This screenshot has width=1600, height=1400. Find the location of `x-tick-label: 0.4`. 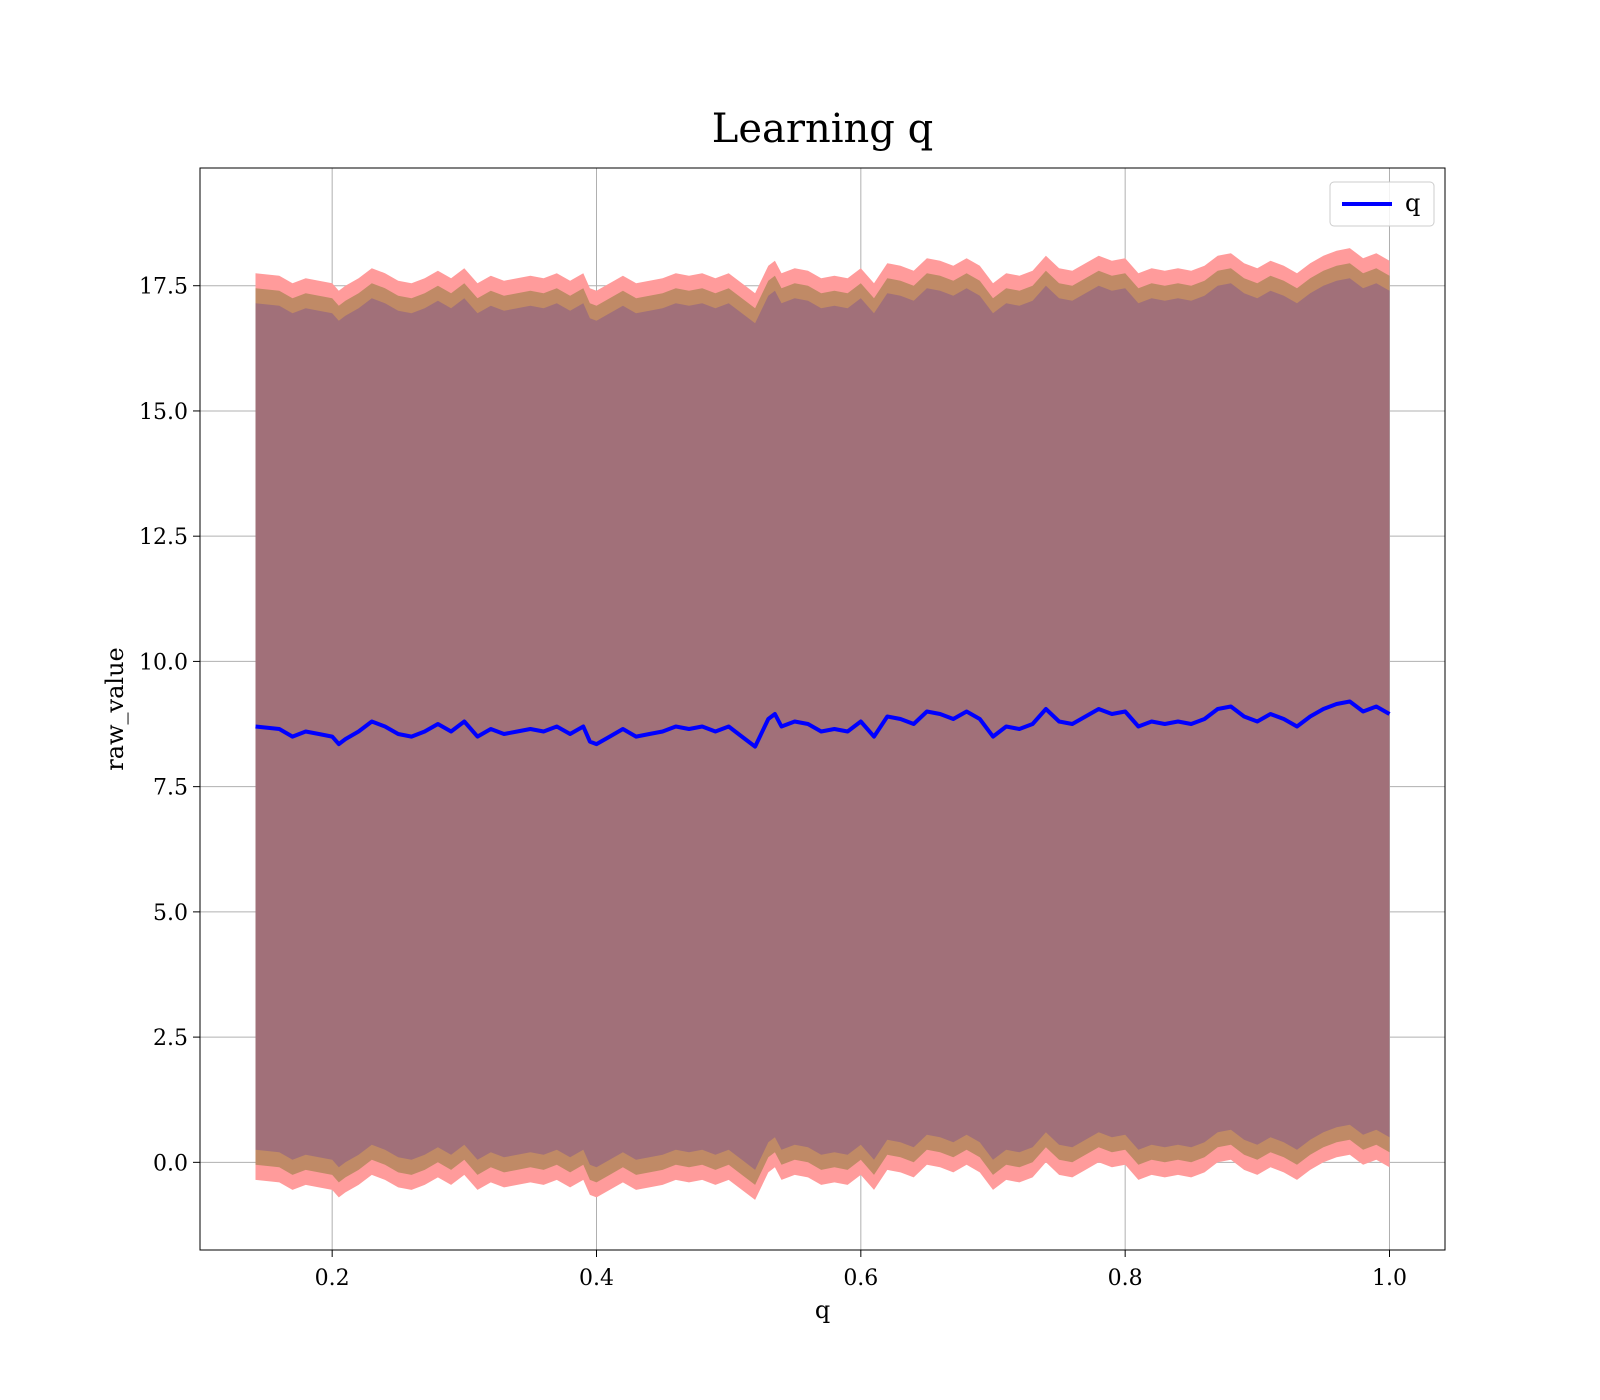

x-tick-label: 0.4 is located at coordinates (596, 1278).